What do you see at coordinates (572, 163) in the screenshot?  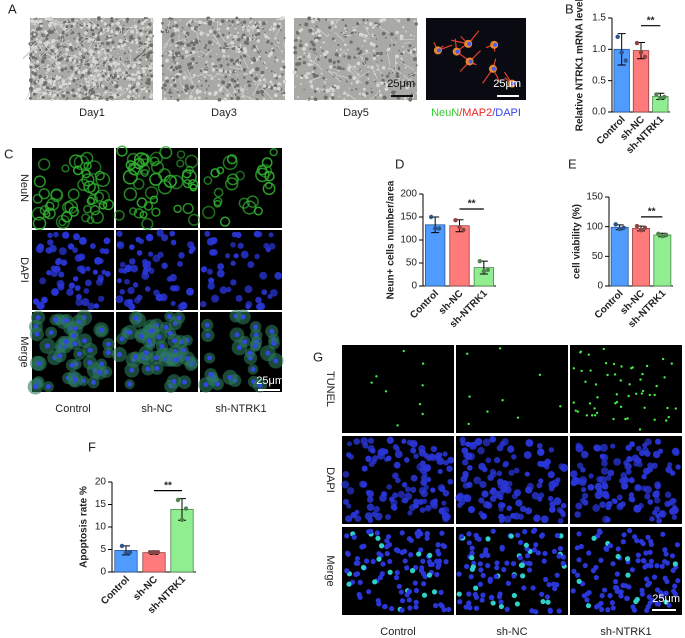 I see `panel-letter: E` at bounding box center [572, 163].